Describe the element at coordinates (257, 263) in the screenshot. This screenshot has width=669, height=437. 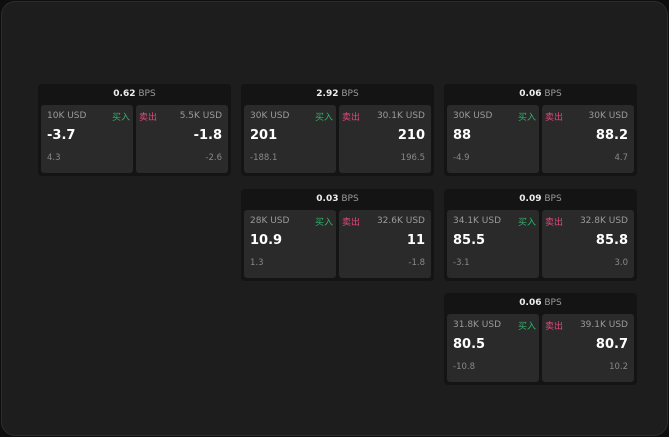
I see `buy-change: 1.3` at that location.